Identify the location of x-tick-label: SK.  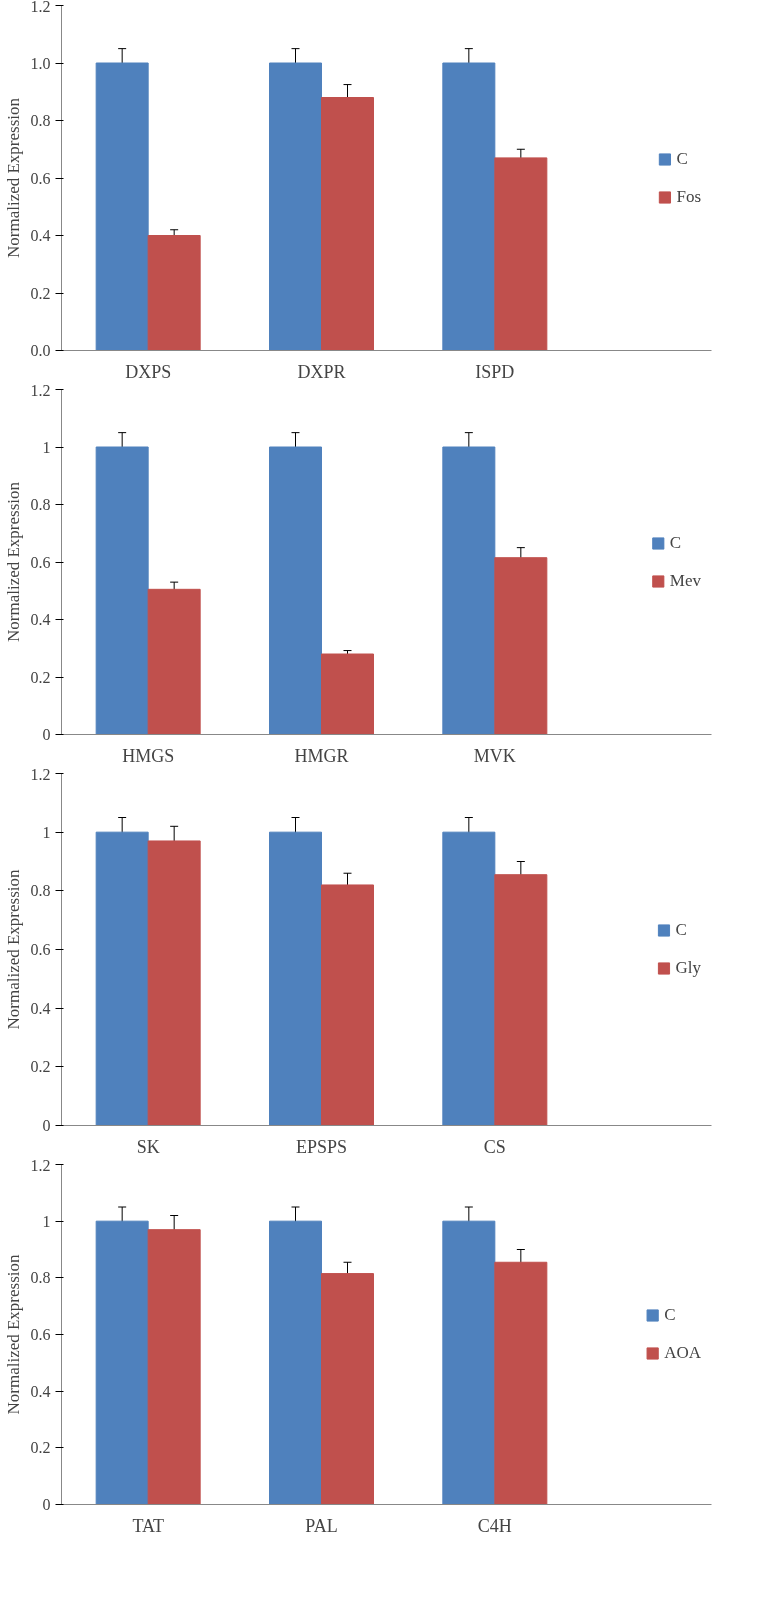
(148, 1146).